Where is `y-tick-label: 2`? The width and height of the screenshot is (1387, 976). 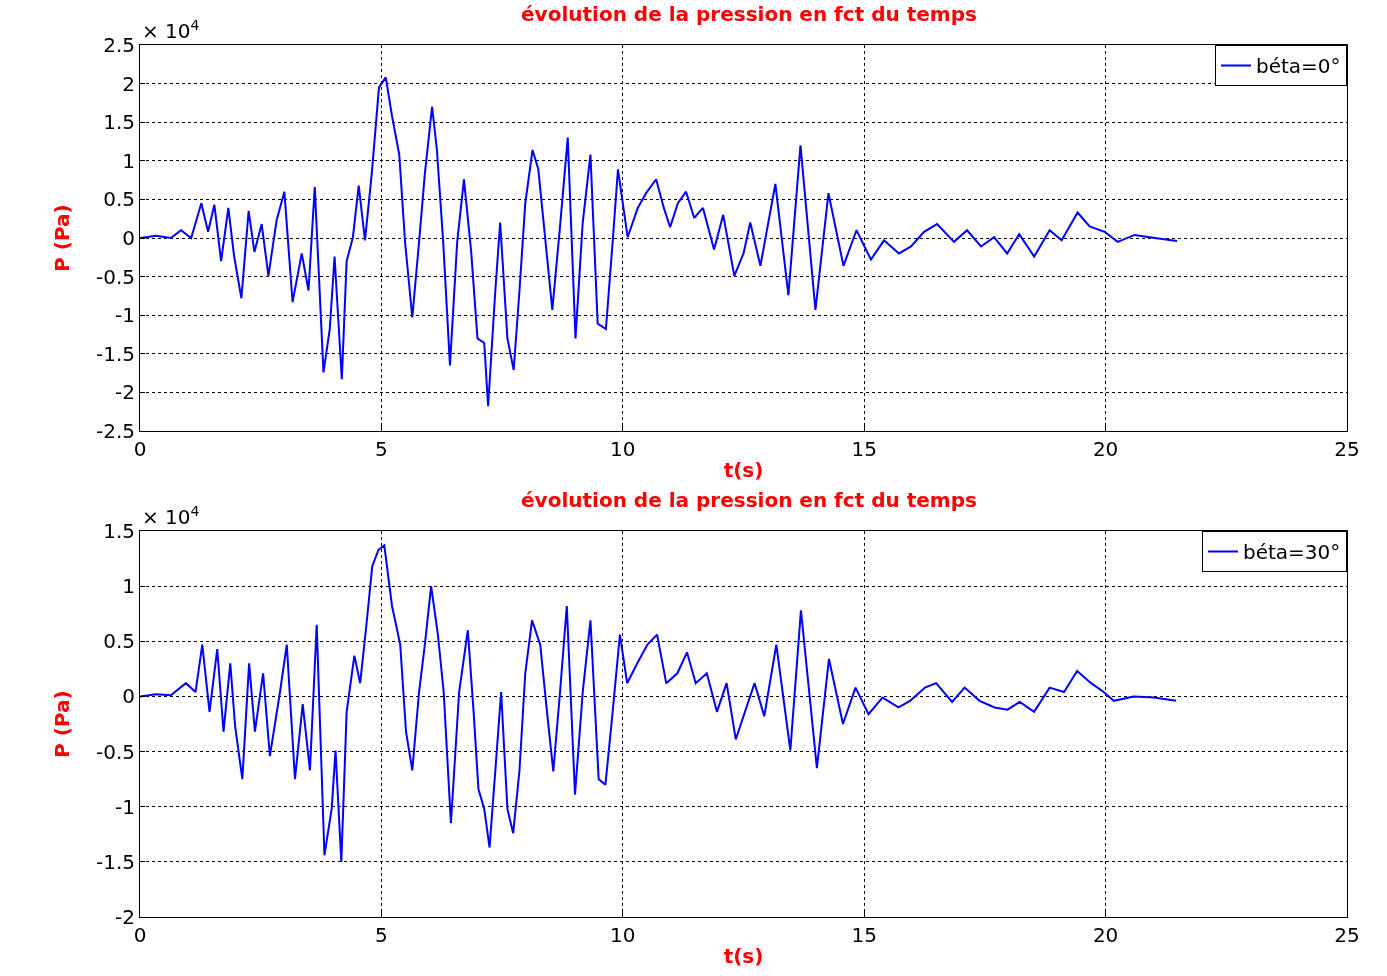 y-tick-label: 2 is located at coordinates (128, 83).